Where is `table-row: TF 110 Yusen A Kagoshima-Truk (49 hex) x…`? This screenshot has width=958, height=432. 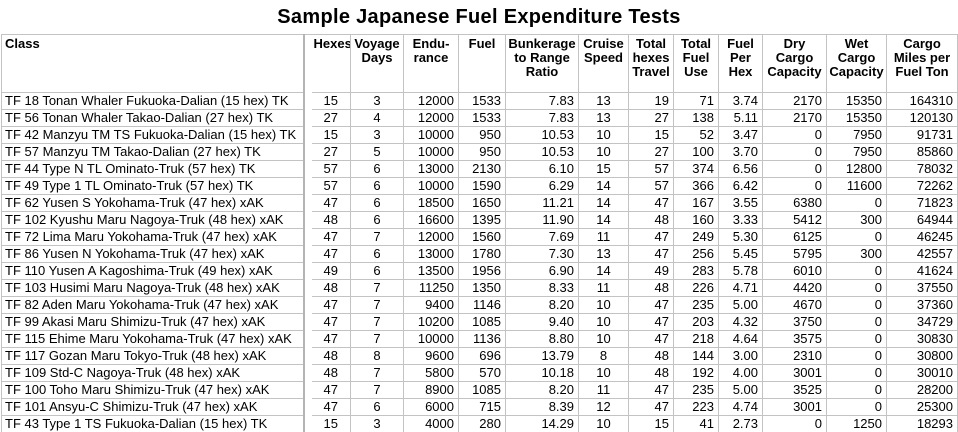 table-row: TF 110 Yusen A Kagoshima-Truk (49 hex) x… is located at coordinates (479, 271).